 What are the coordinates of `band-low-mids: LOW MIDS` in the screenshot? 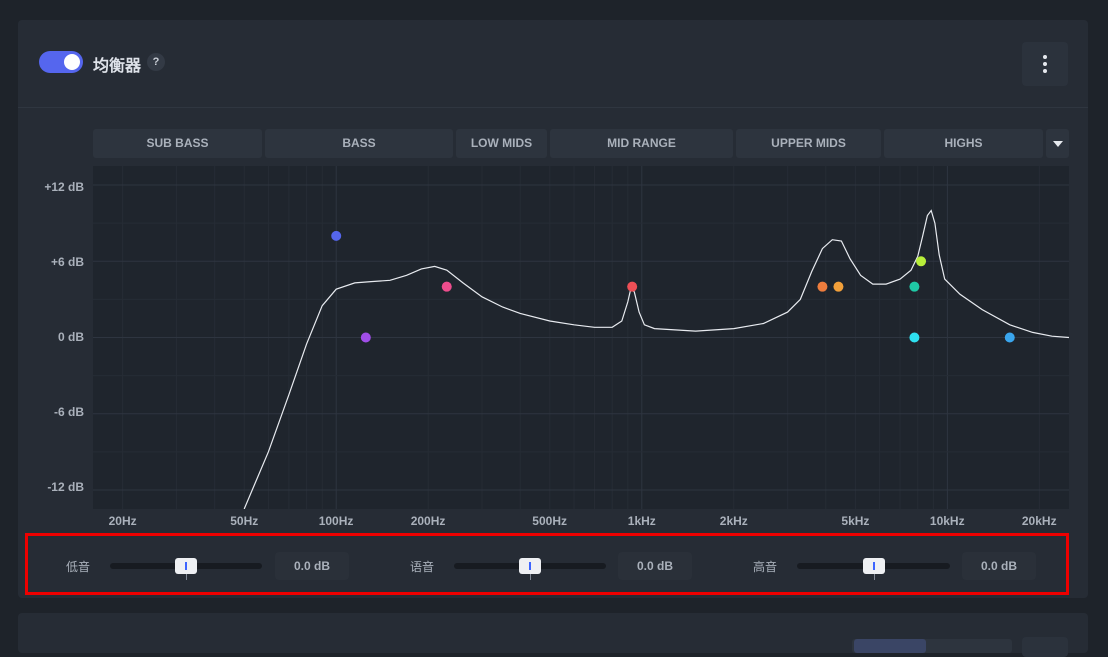 It's located at (501, 143).